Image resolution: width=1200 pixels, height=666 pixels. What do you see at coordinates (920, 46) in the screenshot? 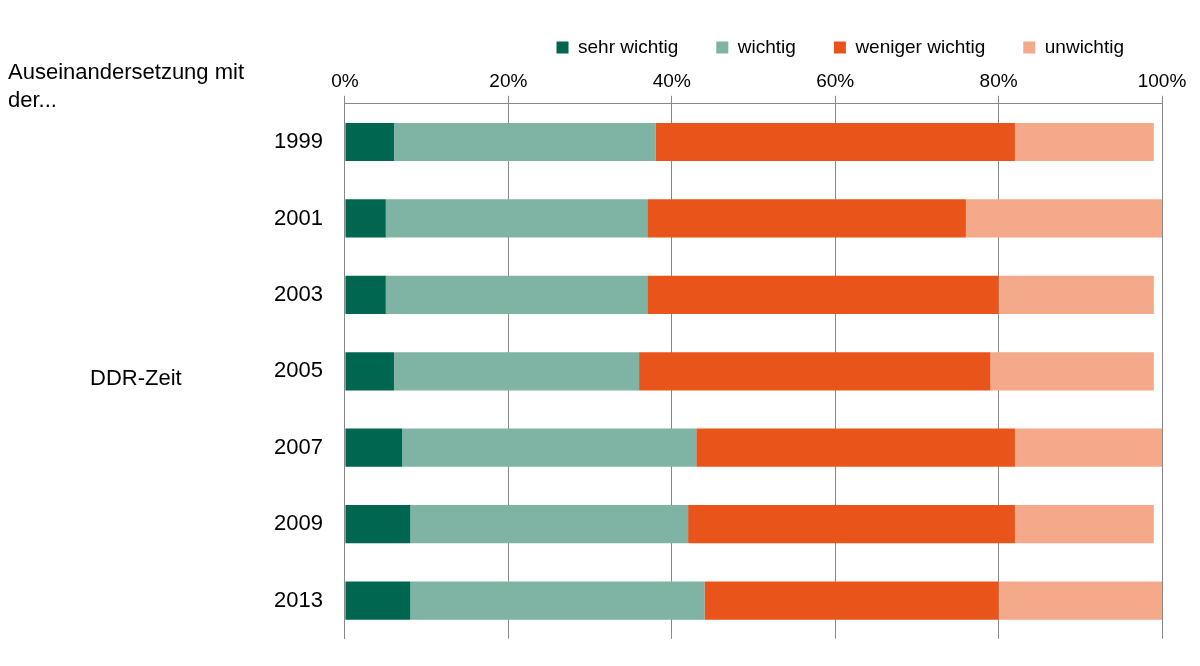
I see `legend-label: weniger wichtig` at bounding box center [920, 46].